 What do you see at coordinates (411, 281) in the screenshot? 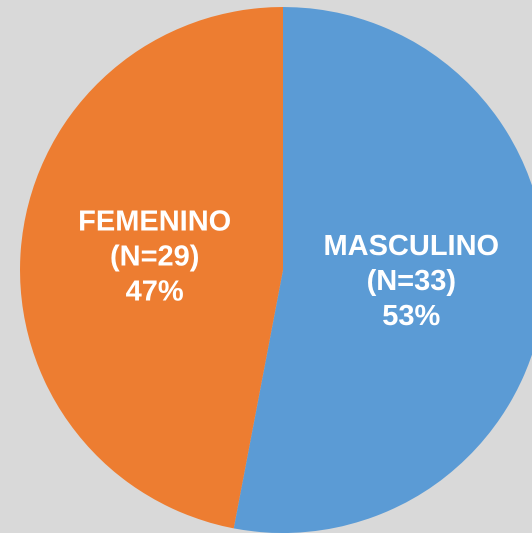
I see `count-label: (N=33)` at bounding box center [411, 281].